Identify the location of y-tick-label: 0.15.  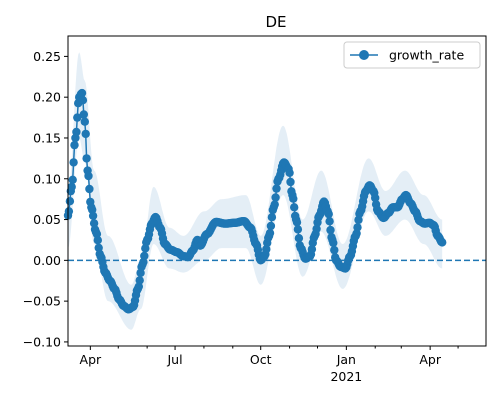
(47, 137).